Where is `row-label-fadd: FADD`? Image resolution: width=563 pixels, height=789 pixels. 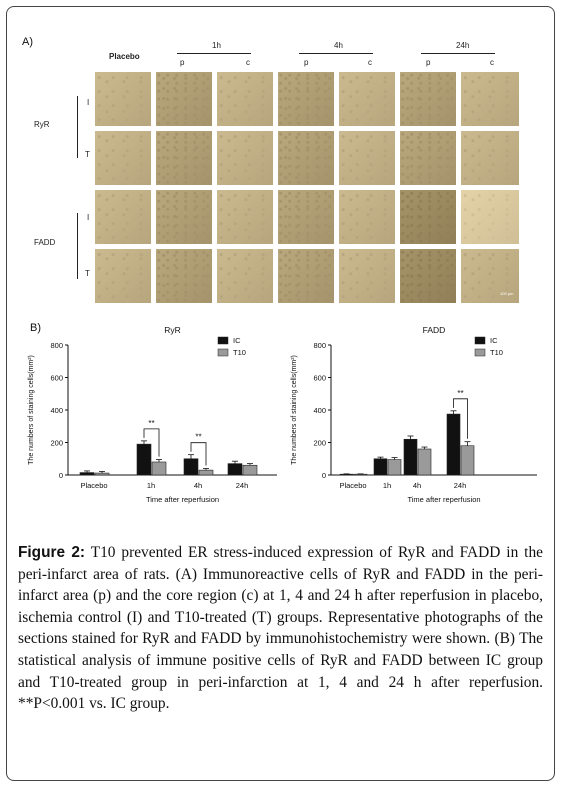
row-label-fadd: FADD is located at coordinates (45, 242).